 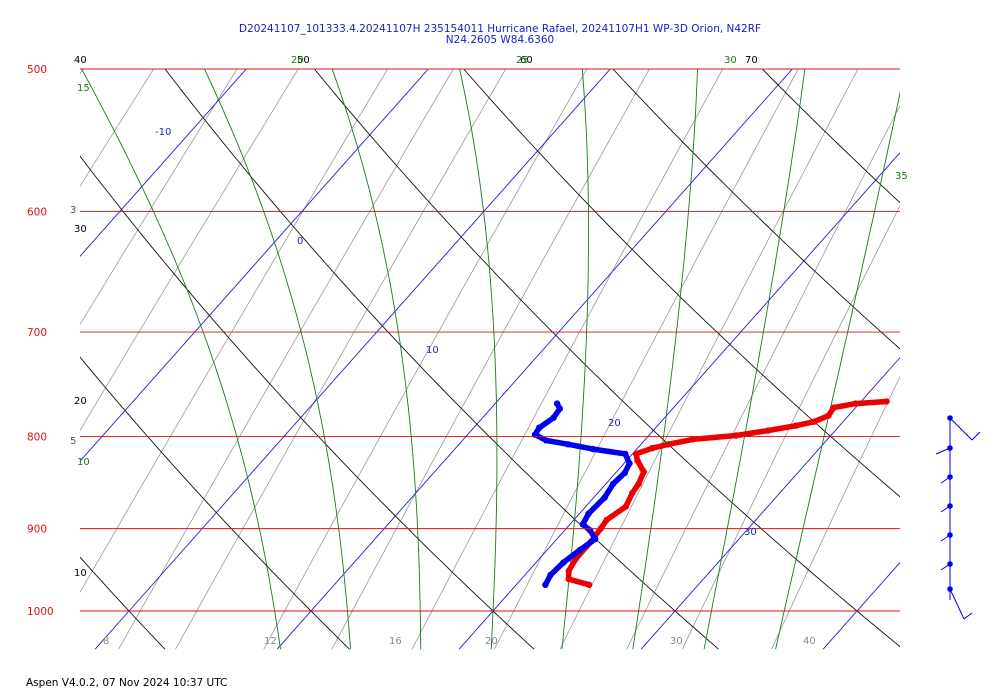 What do you see at coordinates (40, 612) in the screenshot?
I see `pressure-label-1000: 1000` at bounding box center [40, 612].